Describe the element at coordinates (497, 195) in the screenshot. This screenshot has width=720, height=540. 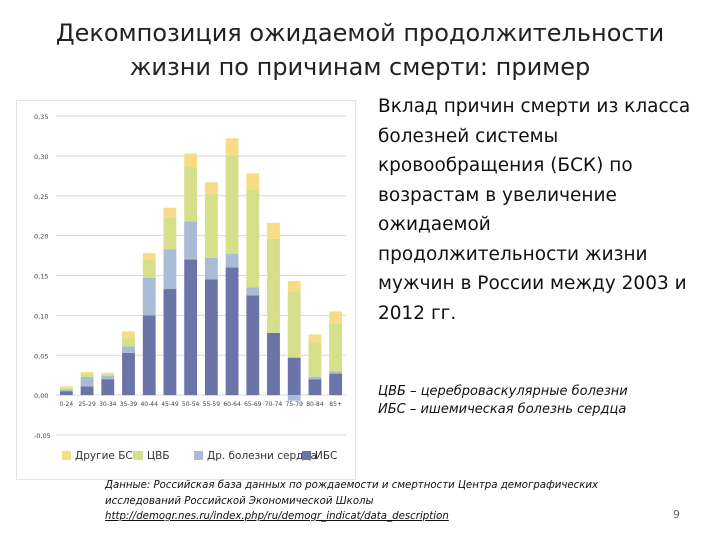
I see `description-line: возрастам в увеличение` at that location.